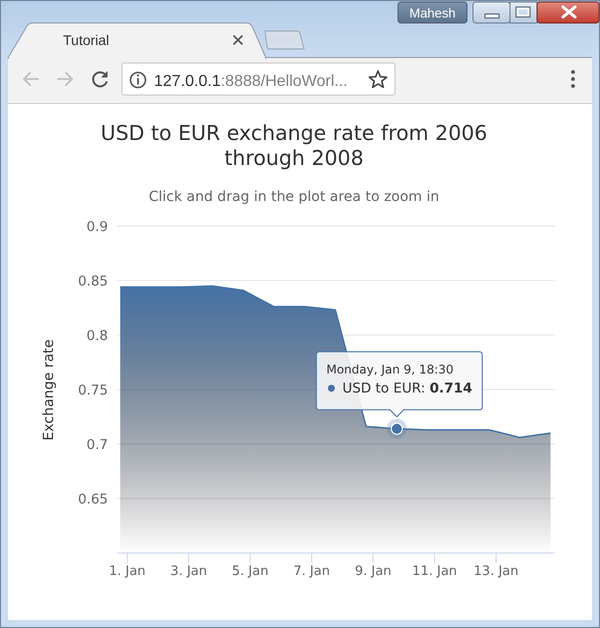  I want to click on x-tick-label: 5. Jan, so click(250, 572).